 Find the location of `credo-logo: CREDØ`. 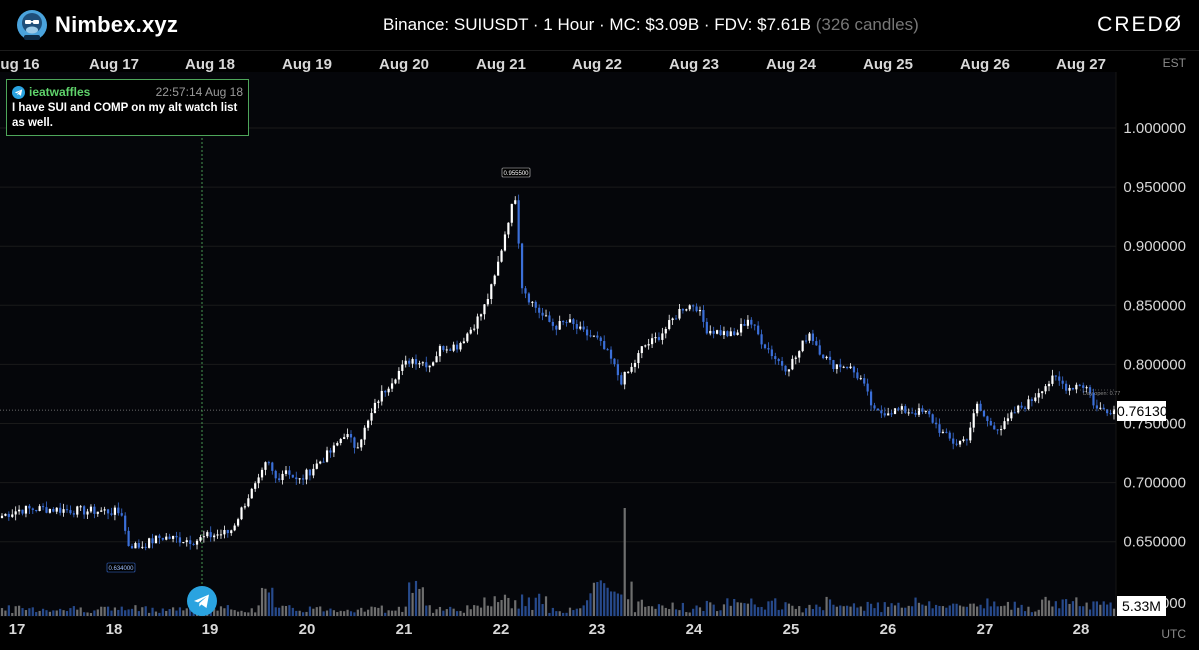

credo-logo: CREDØ is located at coordinates (1140, 24).